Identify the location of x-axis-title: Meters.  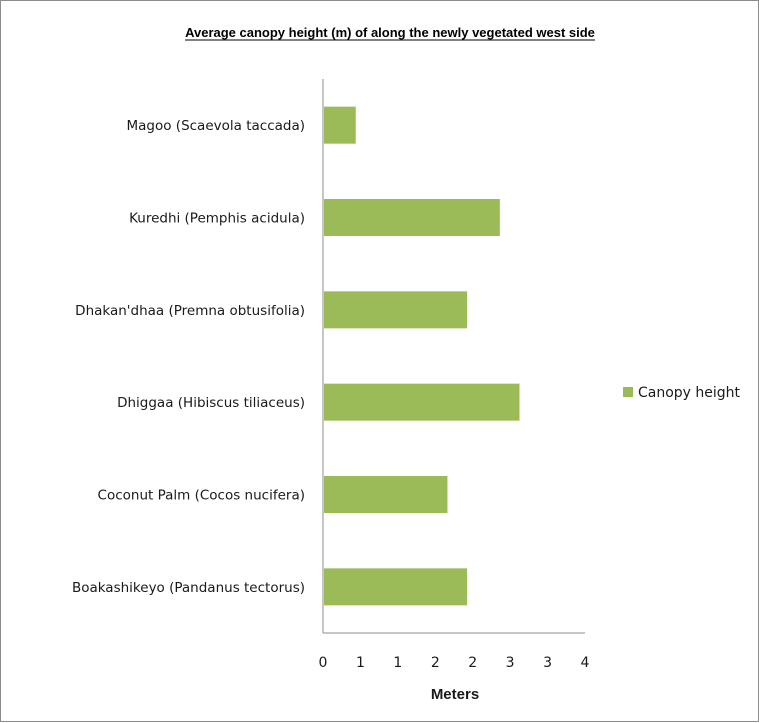
(455, 694).